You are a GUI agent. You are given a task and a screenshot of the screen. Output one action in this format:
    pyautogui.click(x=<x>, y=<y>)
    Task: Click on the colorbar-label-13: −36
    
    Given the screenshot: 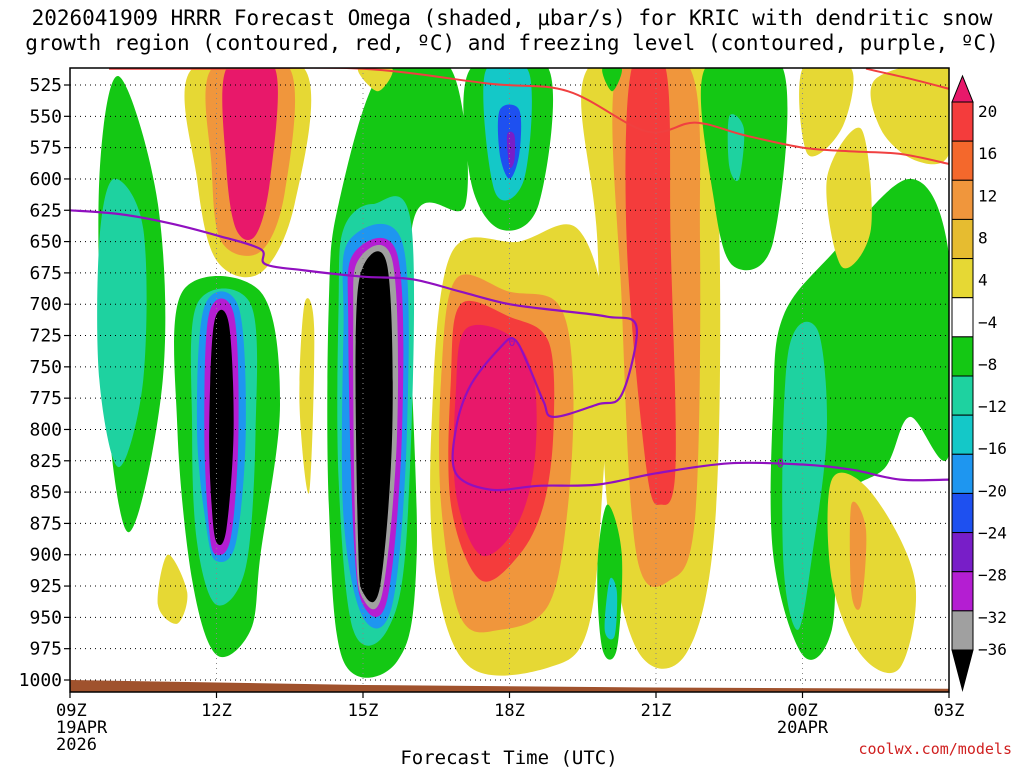 What is the action you would take?
    pyautogui.click(x=992, y=649)
    